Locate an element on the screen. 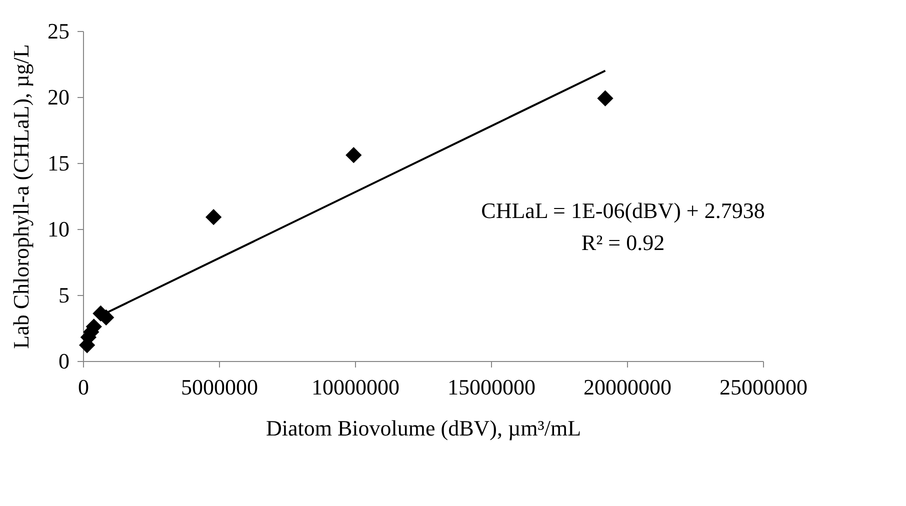 The image size is (906, 506). x-tick-label: 10000000 is located at coordinates (356, 387).